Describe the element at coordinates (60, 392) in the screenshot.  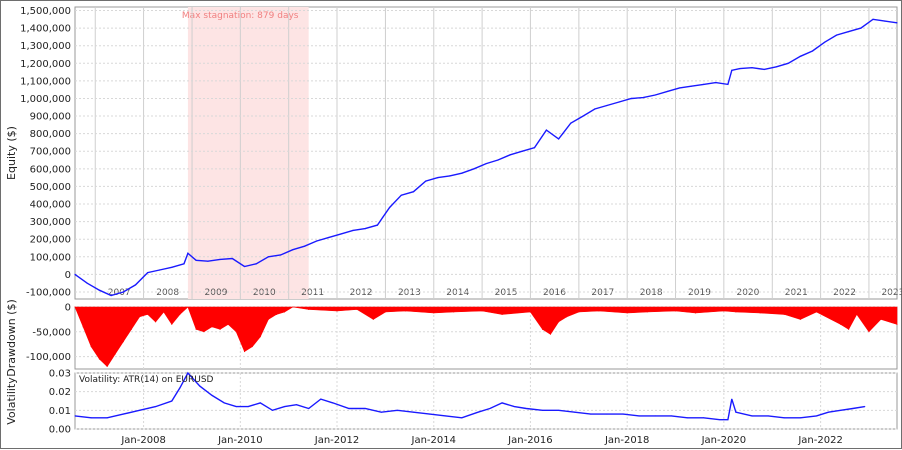
I see `volatility-y-tick: 0.02` at that location.